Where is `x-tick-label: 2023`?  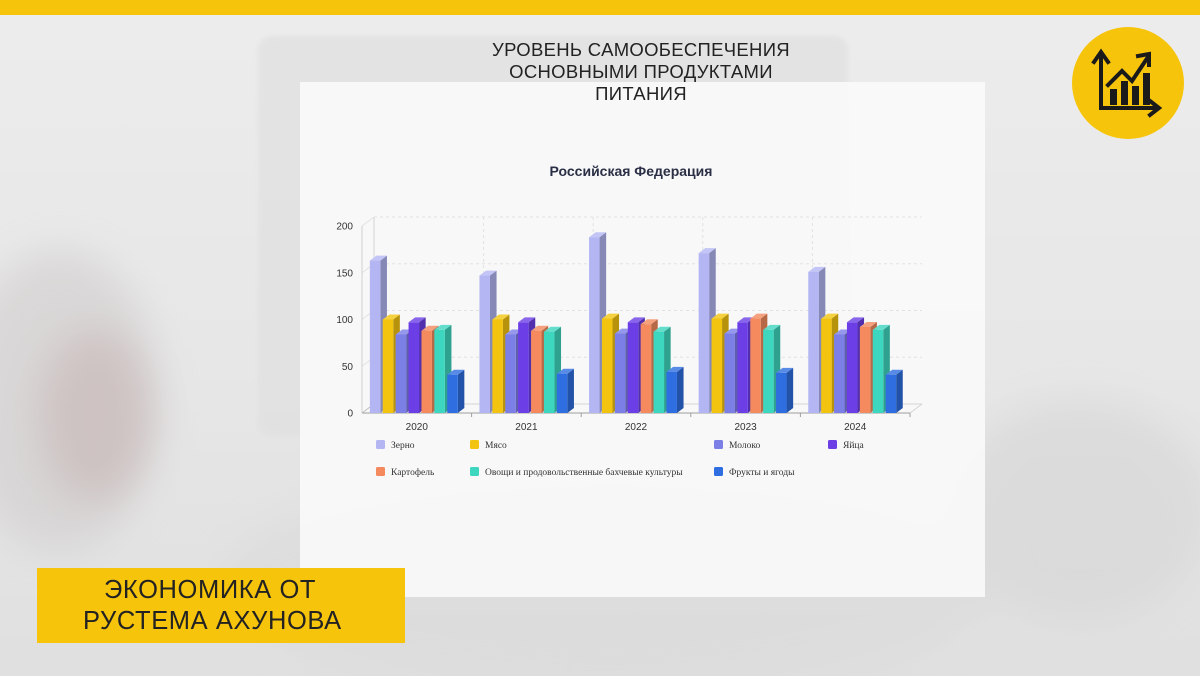 x-tick-label: 2023 is located at coordinates (745, 427).